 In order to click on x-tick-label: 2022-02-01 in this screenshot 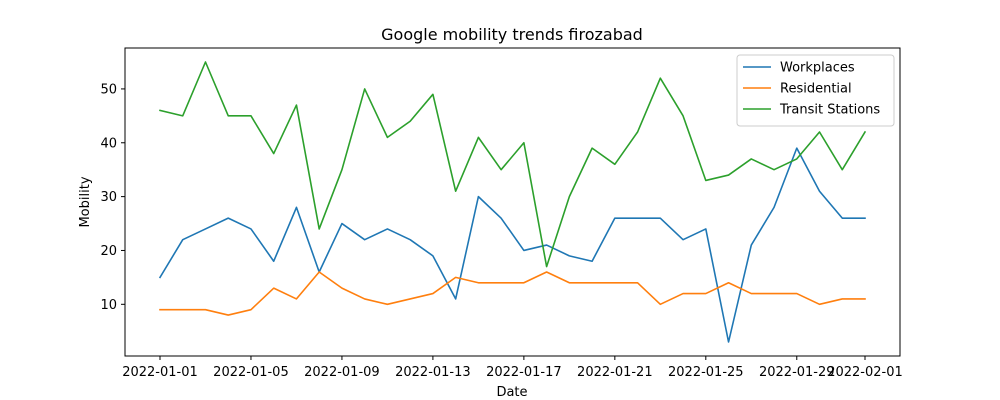, I will do `click(865, 372)`.